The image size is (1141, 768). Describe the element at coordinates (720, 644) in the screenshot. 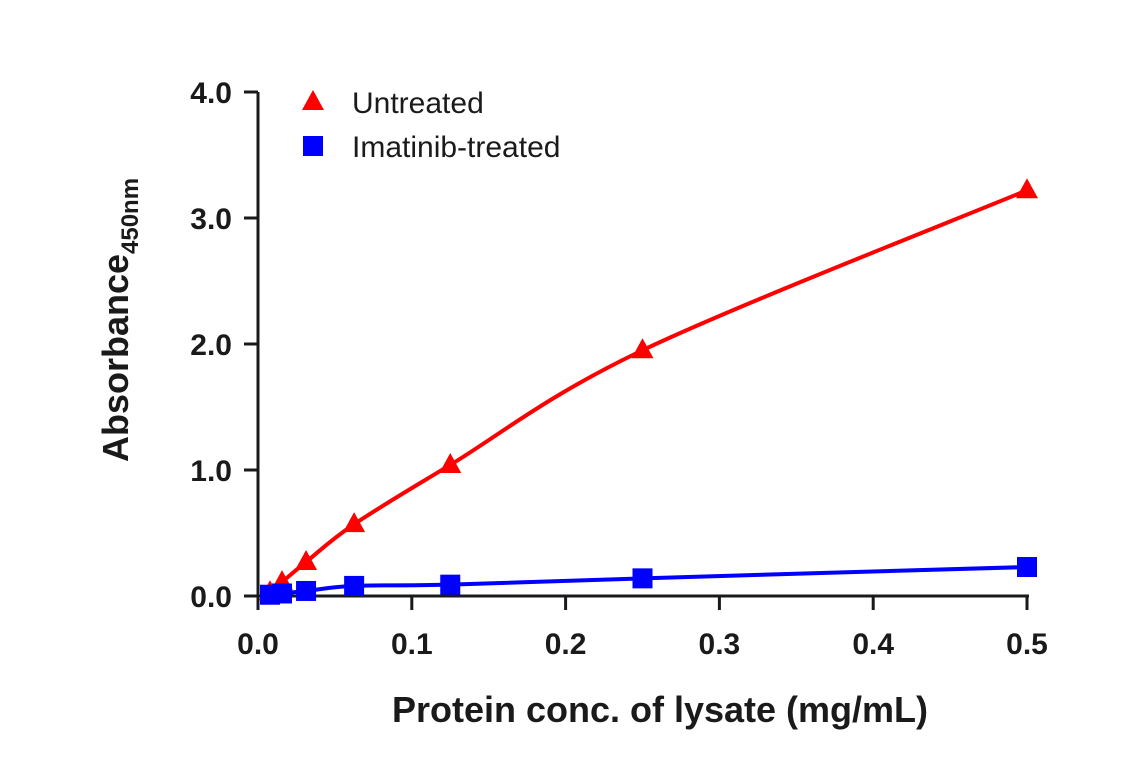

I see `x-tick-label: 0.3` at that location.